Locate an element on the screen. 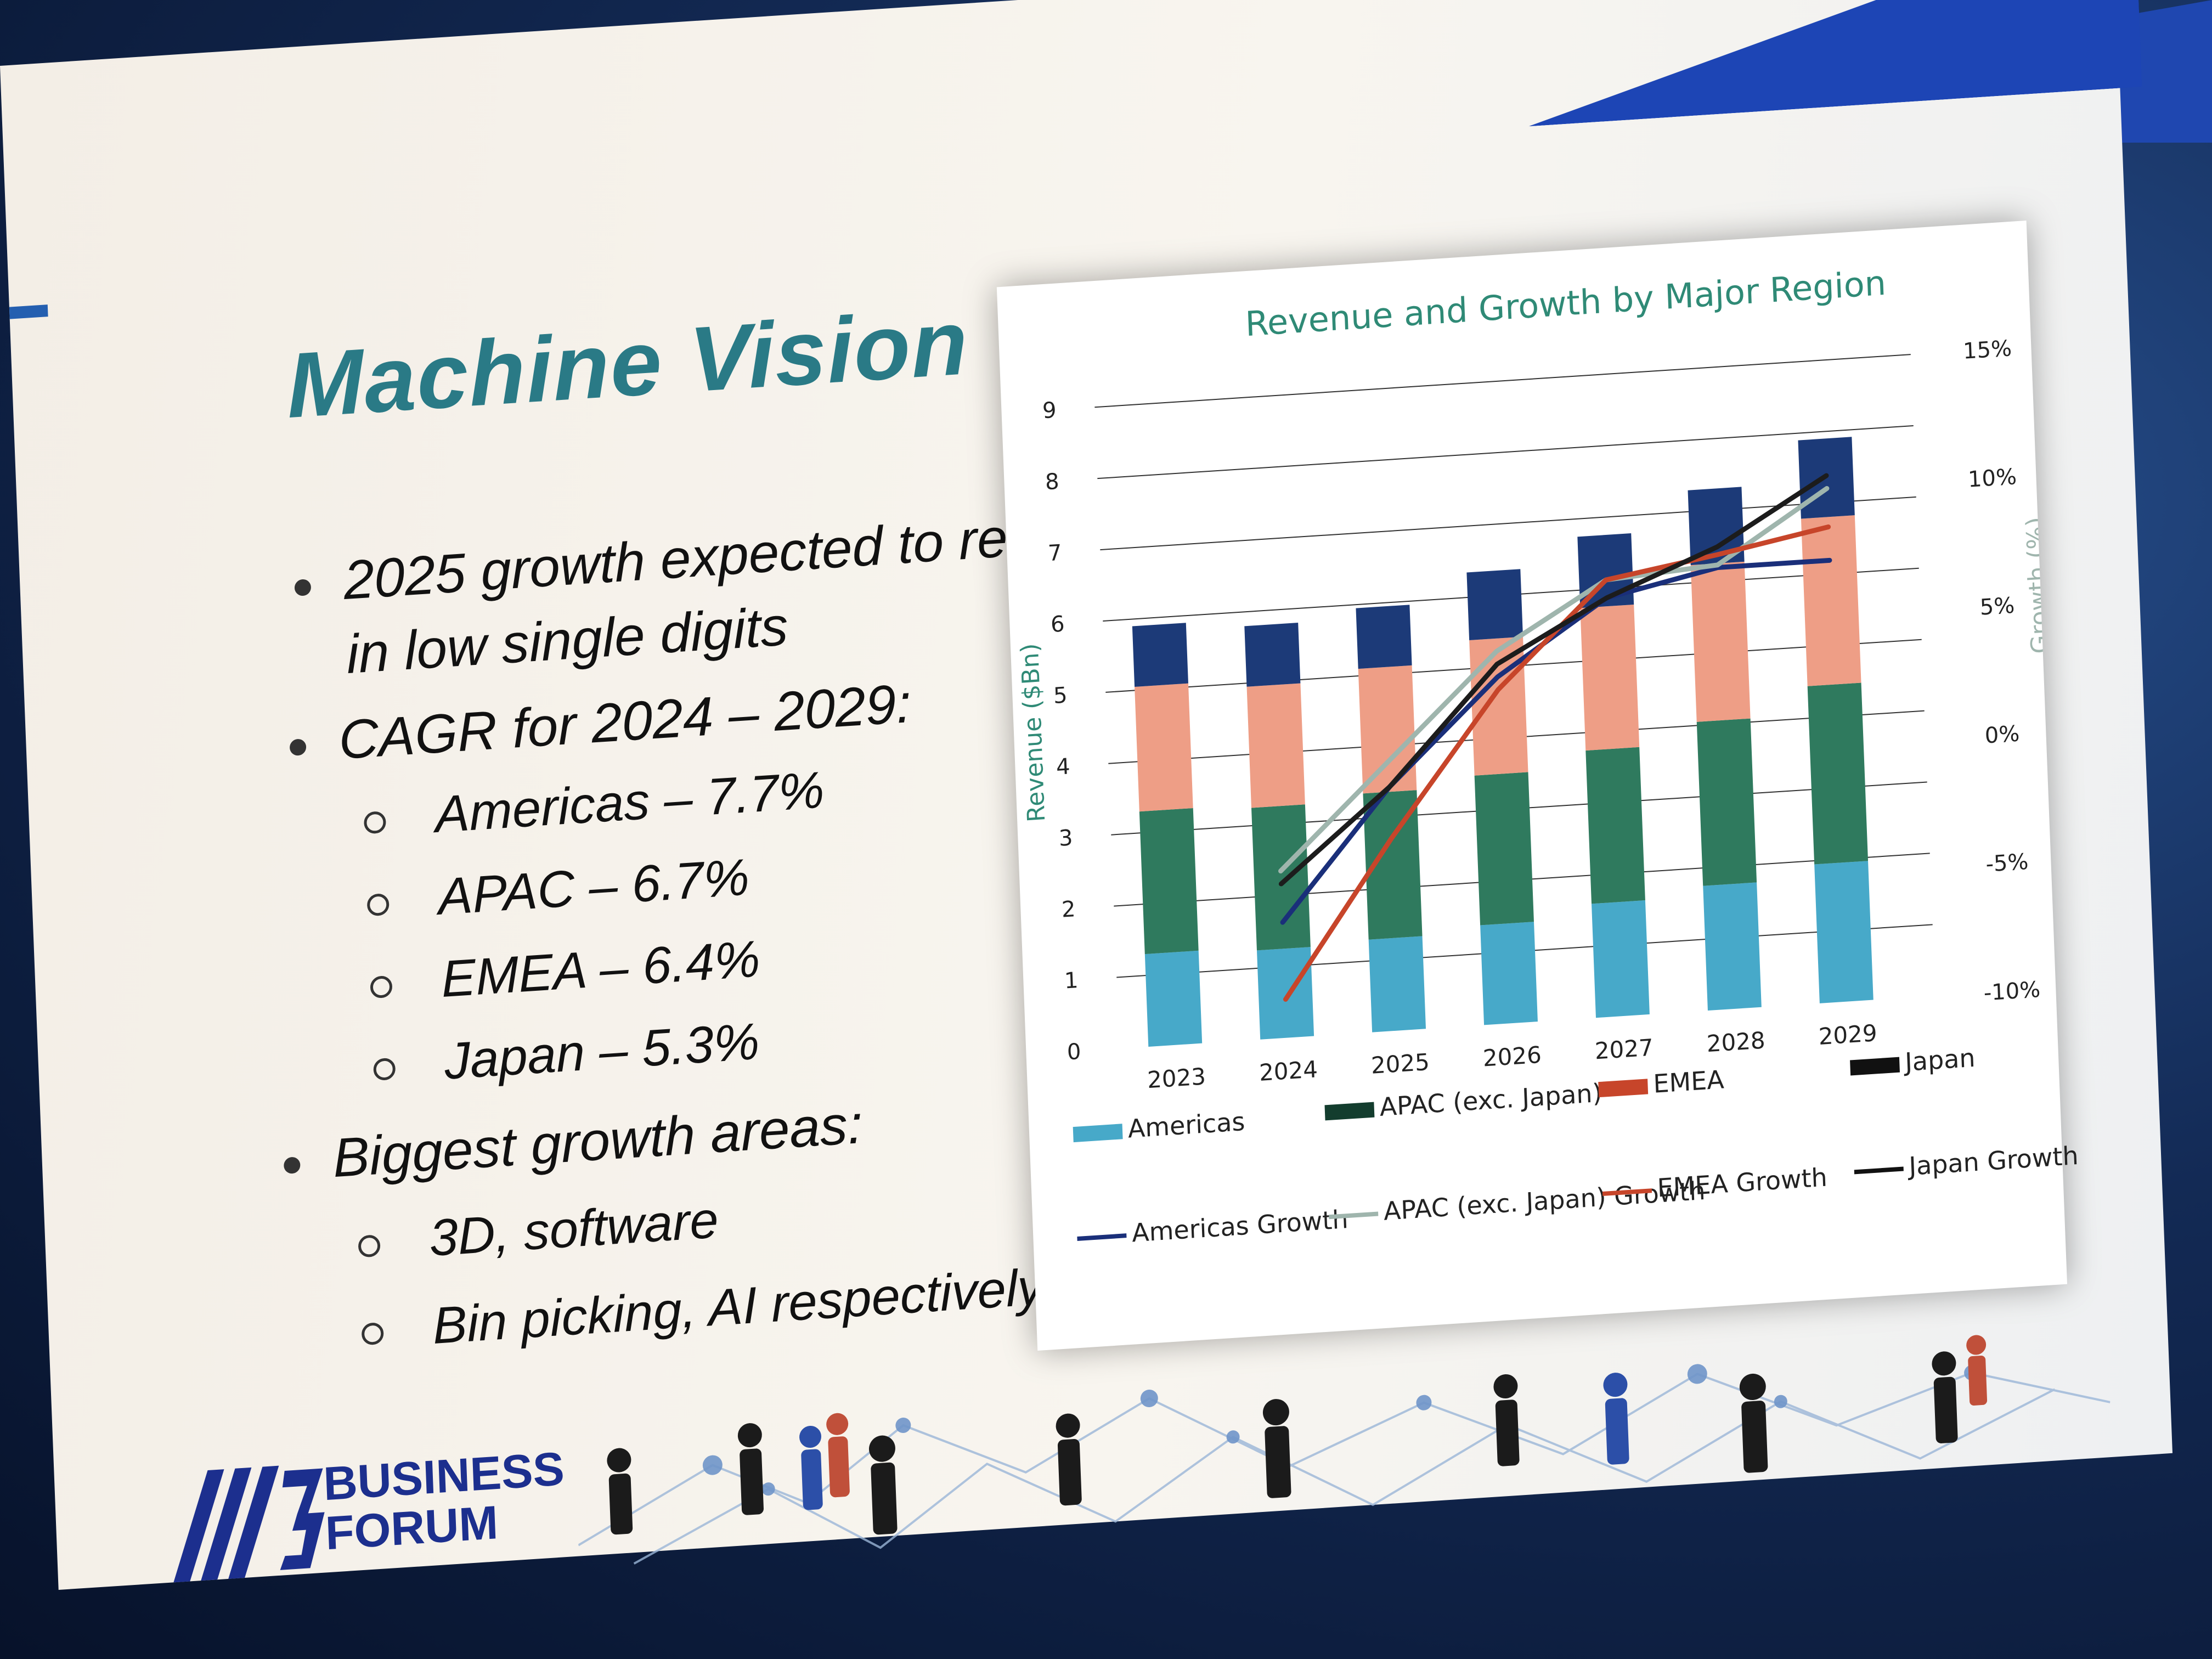  y-tick-label: 5 is located at coordinates (1060, 696).